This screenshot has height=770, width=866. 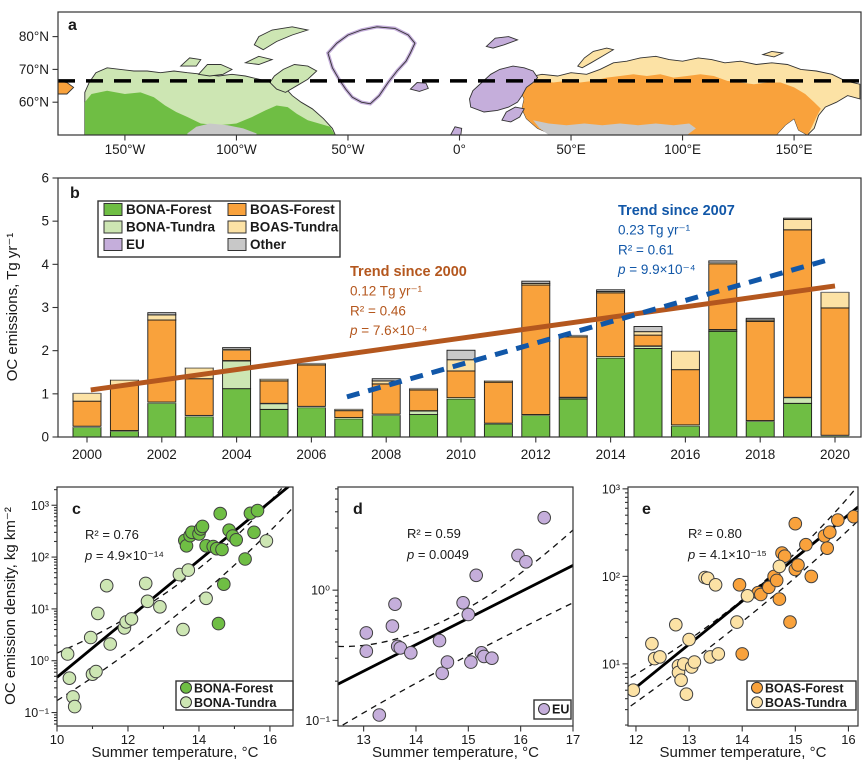 What do you see at coordinates (113, 244) in the screenshot?
I see `legend-swatch-EU` at bounding box center [113, 244].